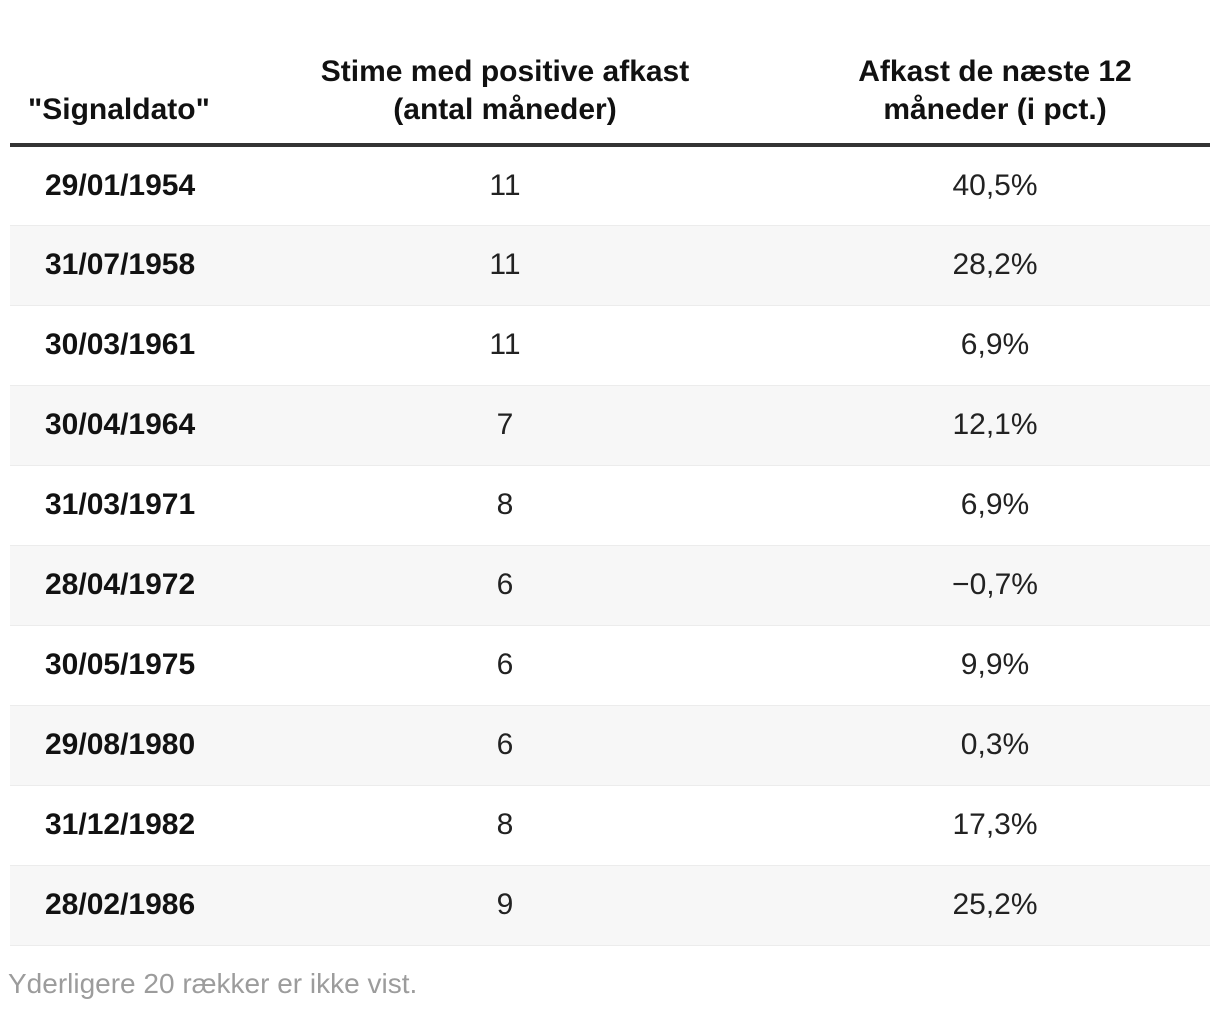  What do you see at coordinates (995, 264) in the screenshot?
I see `return-pct-cell: 28,2%` at bounding box center [995, 264].